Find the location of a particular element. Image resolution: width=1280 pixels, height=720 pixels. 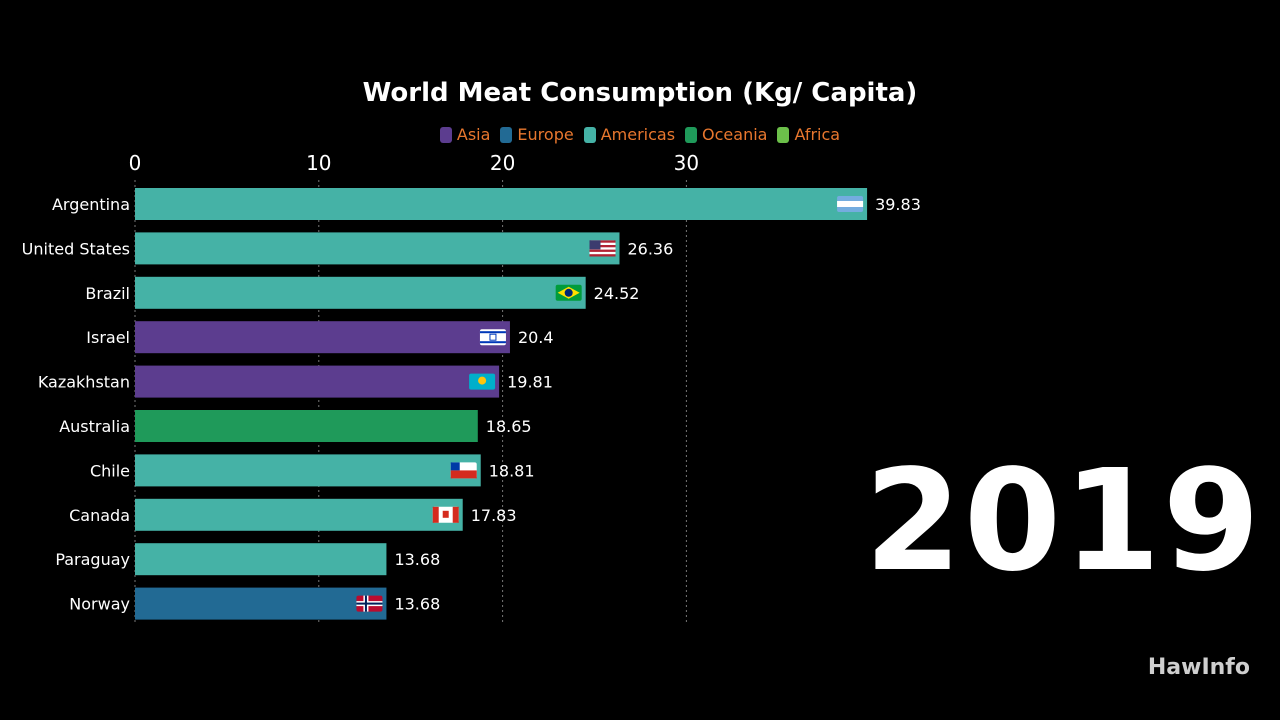

value-label: 20.4 is located at coordinates (536, 337).